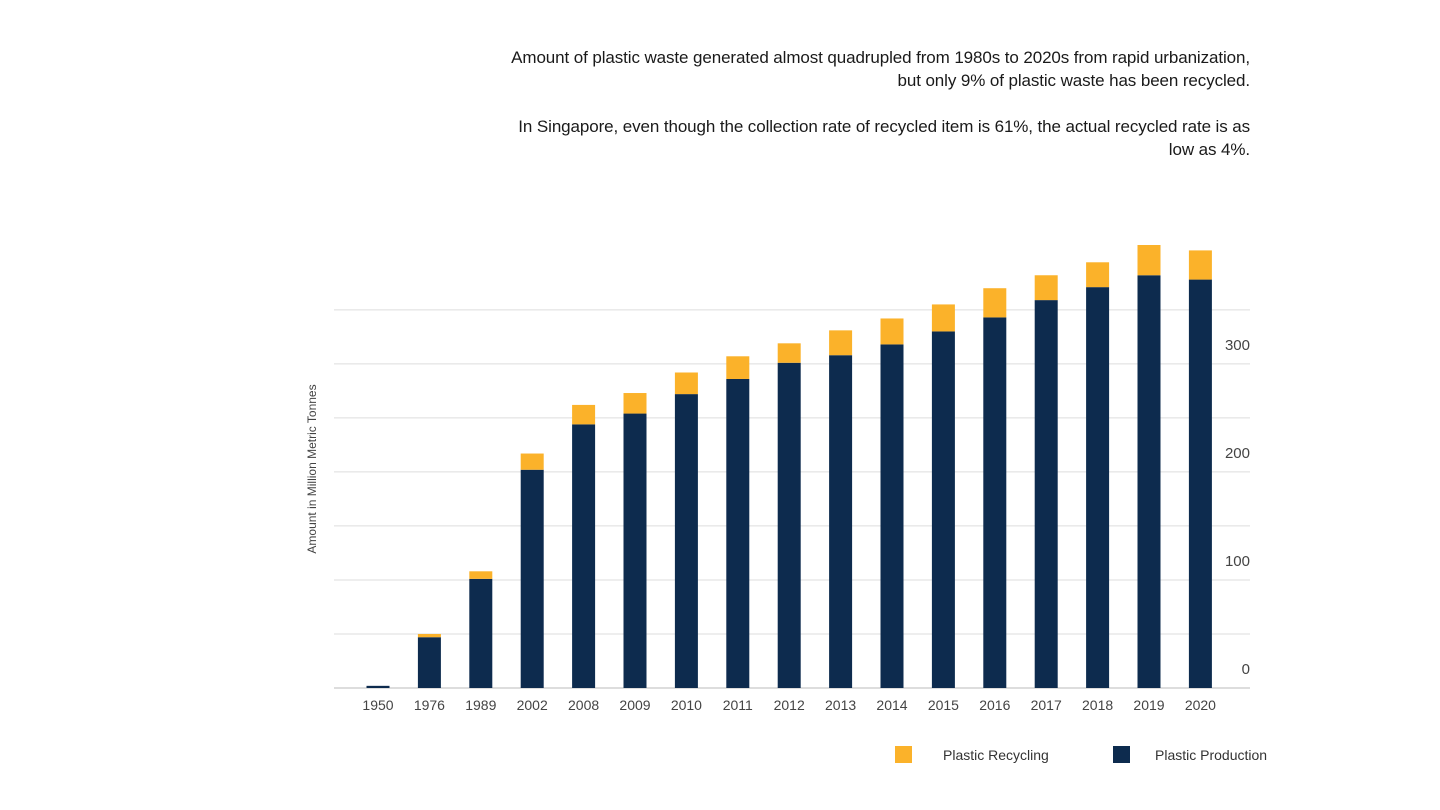 The width and height of the screenshot is (1440, 810). Describe the element at coordinates (480, 705) in the screenshot. I see `x-tick-label: 1989` at that location.